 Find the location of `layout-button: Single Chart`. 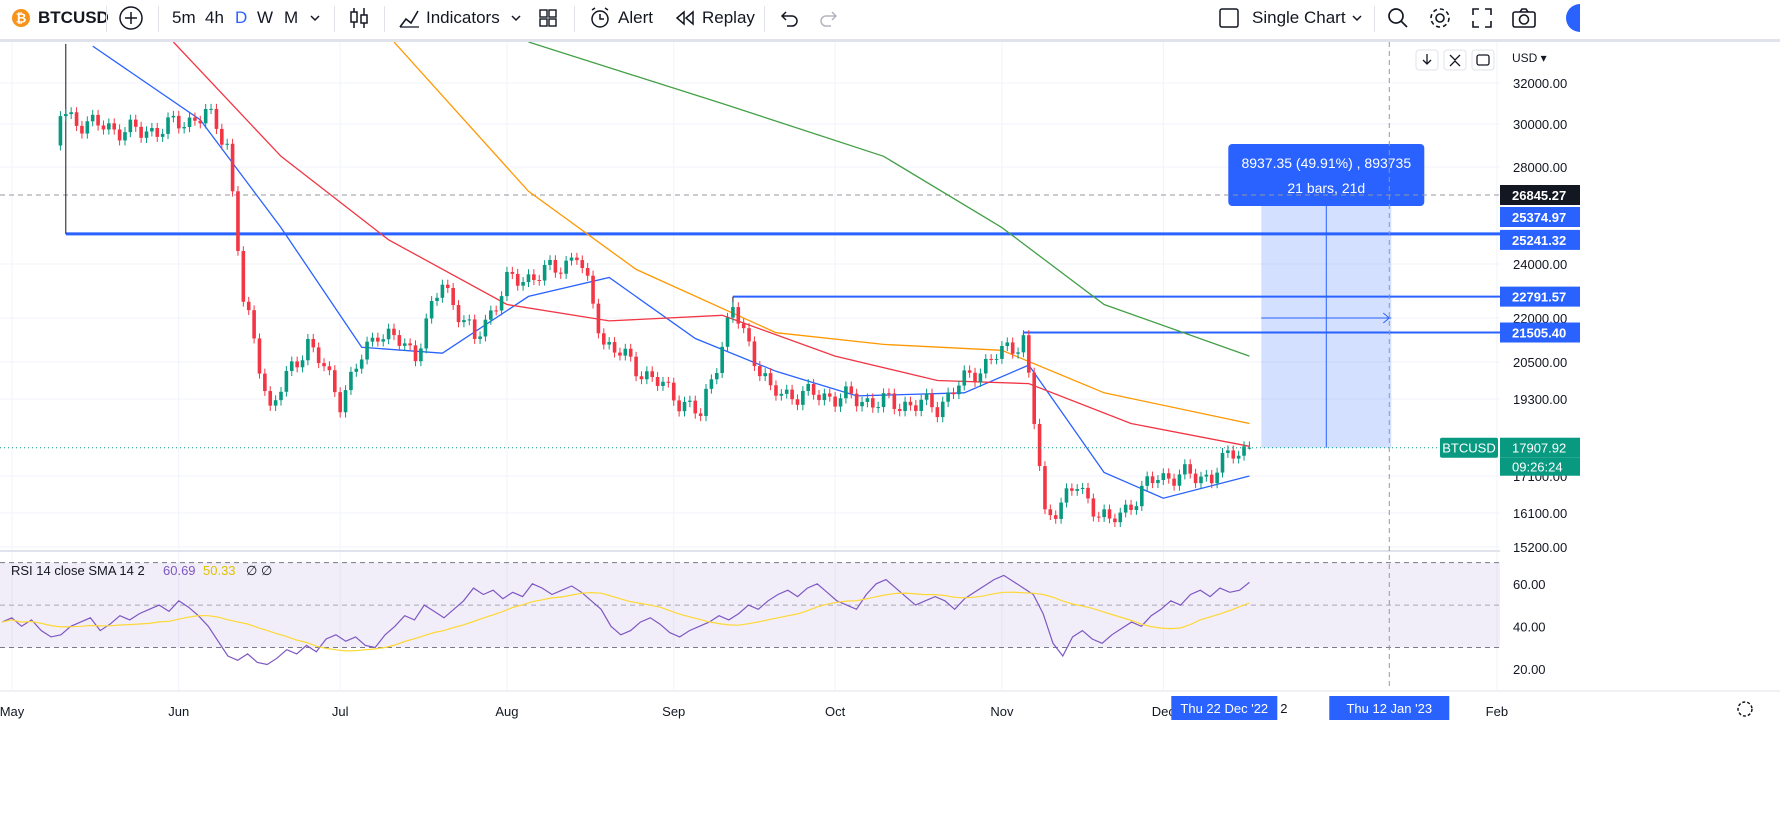

layout-button: Single Chart is located at coordinates (1282, 18).